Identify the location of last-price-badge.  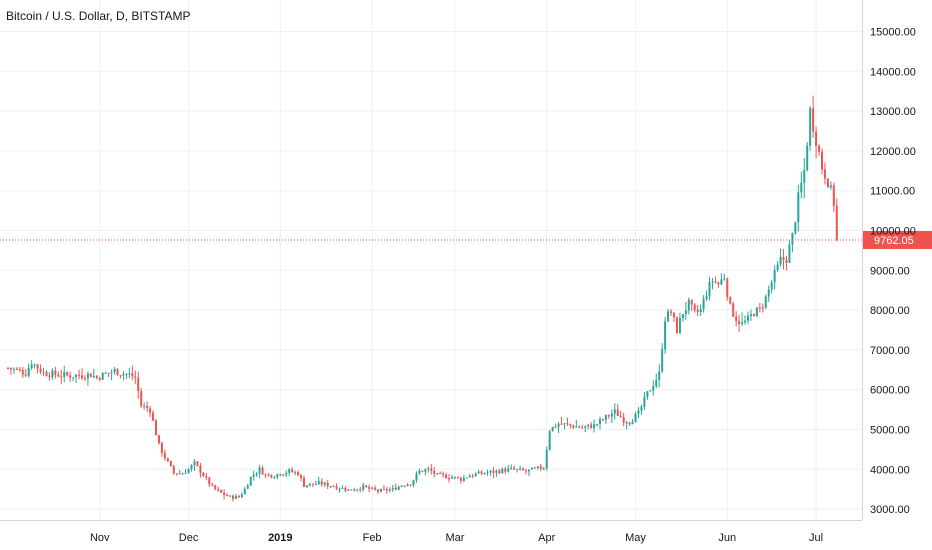
(897, 239).